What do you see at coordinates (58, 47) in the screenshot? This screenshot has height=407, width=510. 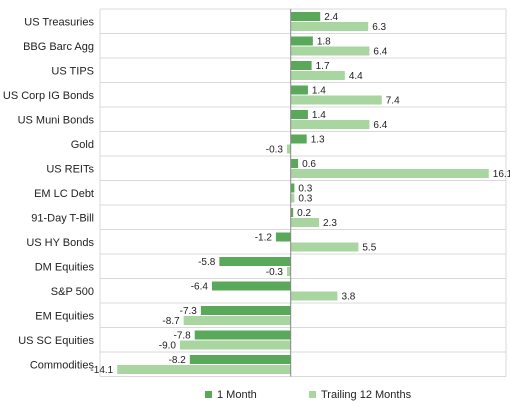 I see `category-label: BBG Barc Agg` at bounding box center [58, 47].